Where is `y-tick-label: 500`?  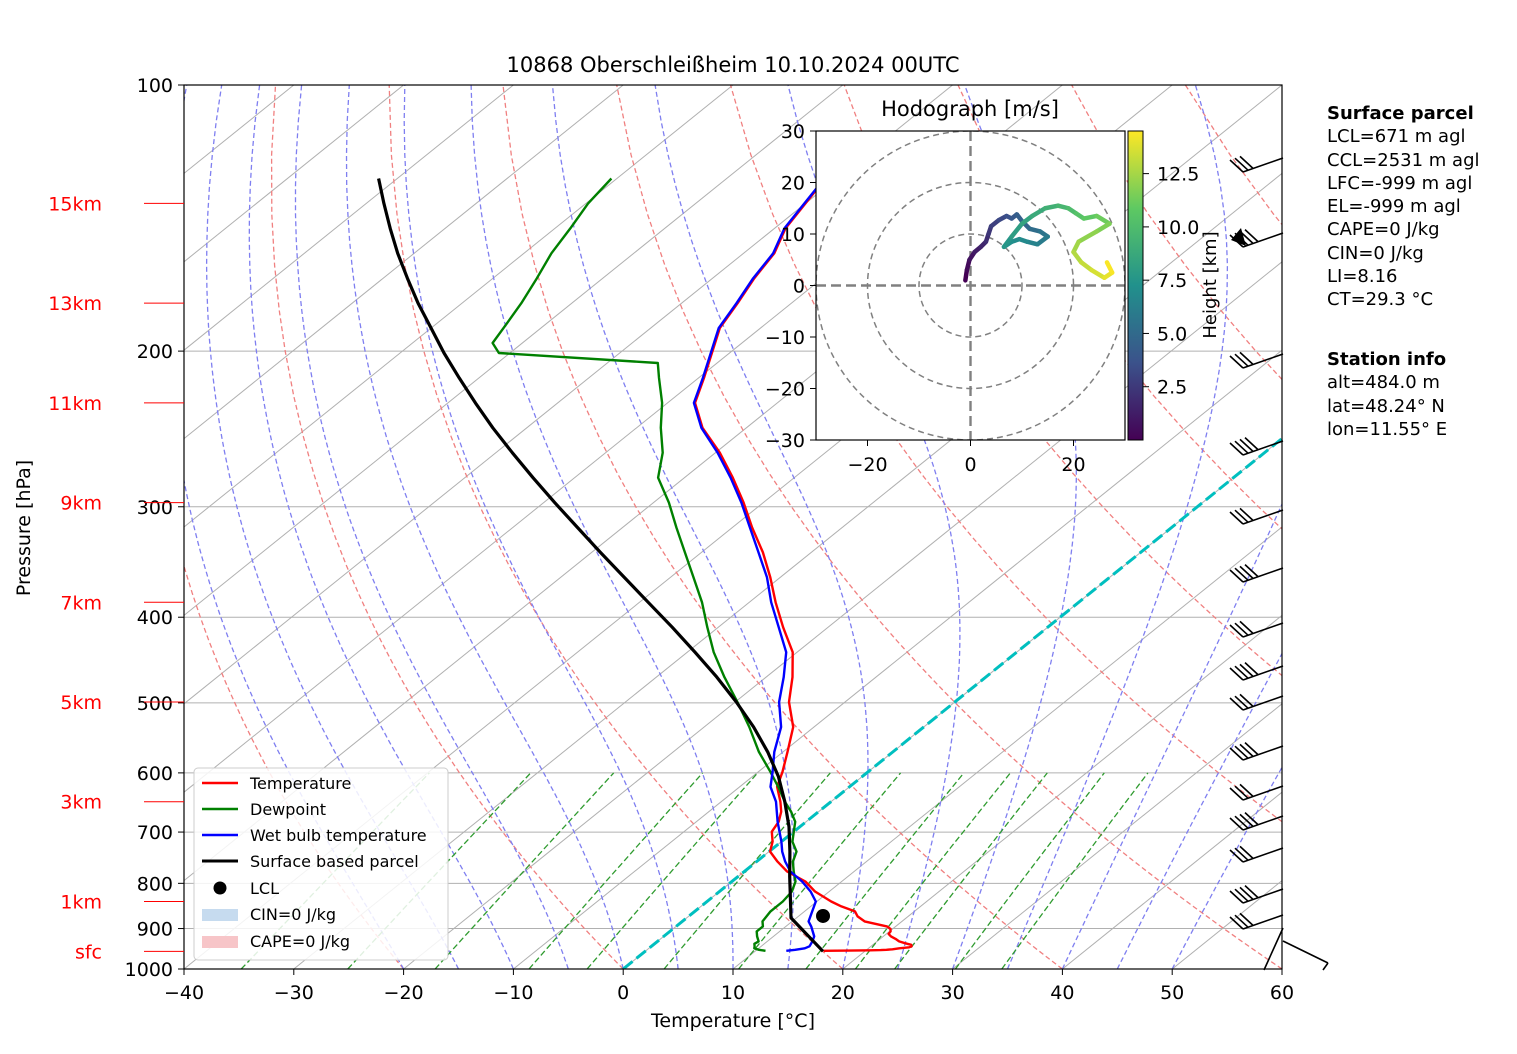
y-tick-label: 500 is located at coordinates (155, 704).